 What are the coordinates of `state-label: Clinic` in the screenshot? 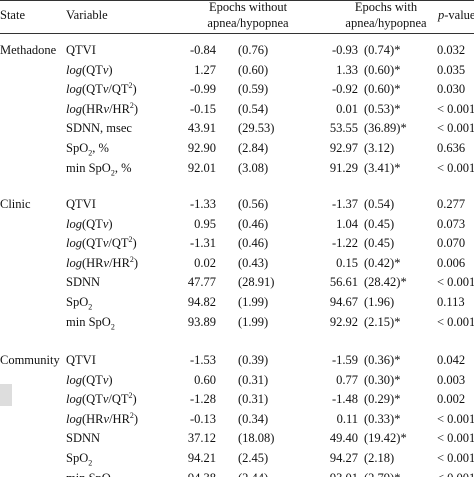 It's located at (15, 204).